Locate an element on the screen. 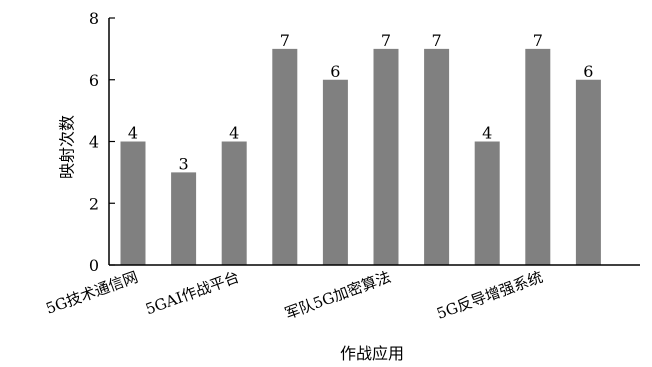 The width and height of the screenshot is (652, 367). x-tick-label: 5G反导增强系统 is located at coordinates (489, 295).